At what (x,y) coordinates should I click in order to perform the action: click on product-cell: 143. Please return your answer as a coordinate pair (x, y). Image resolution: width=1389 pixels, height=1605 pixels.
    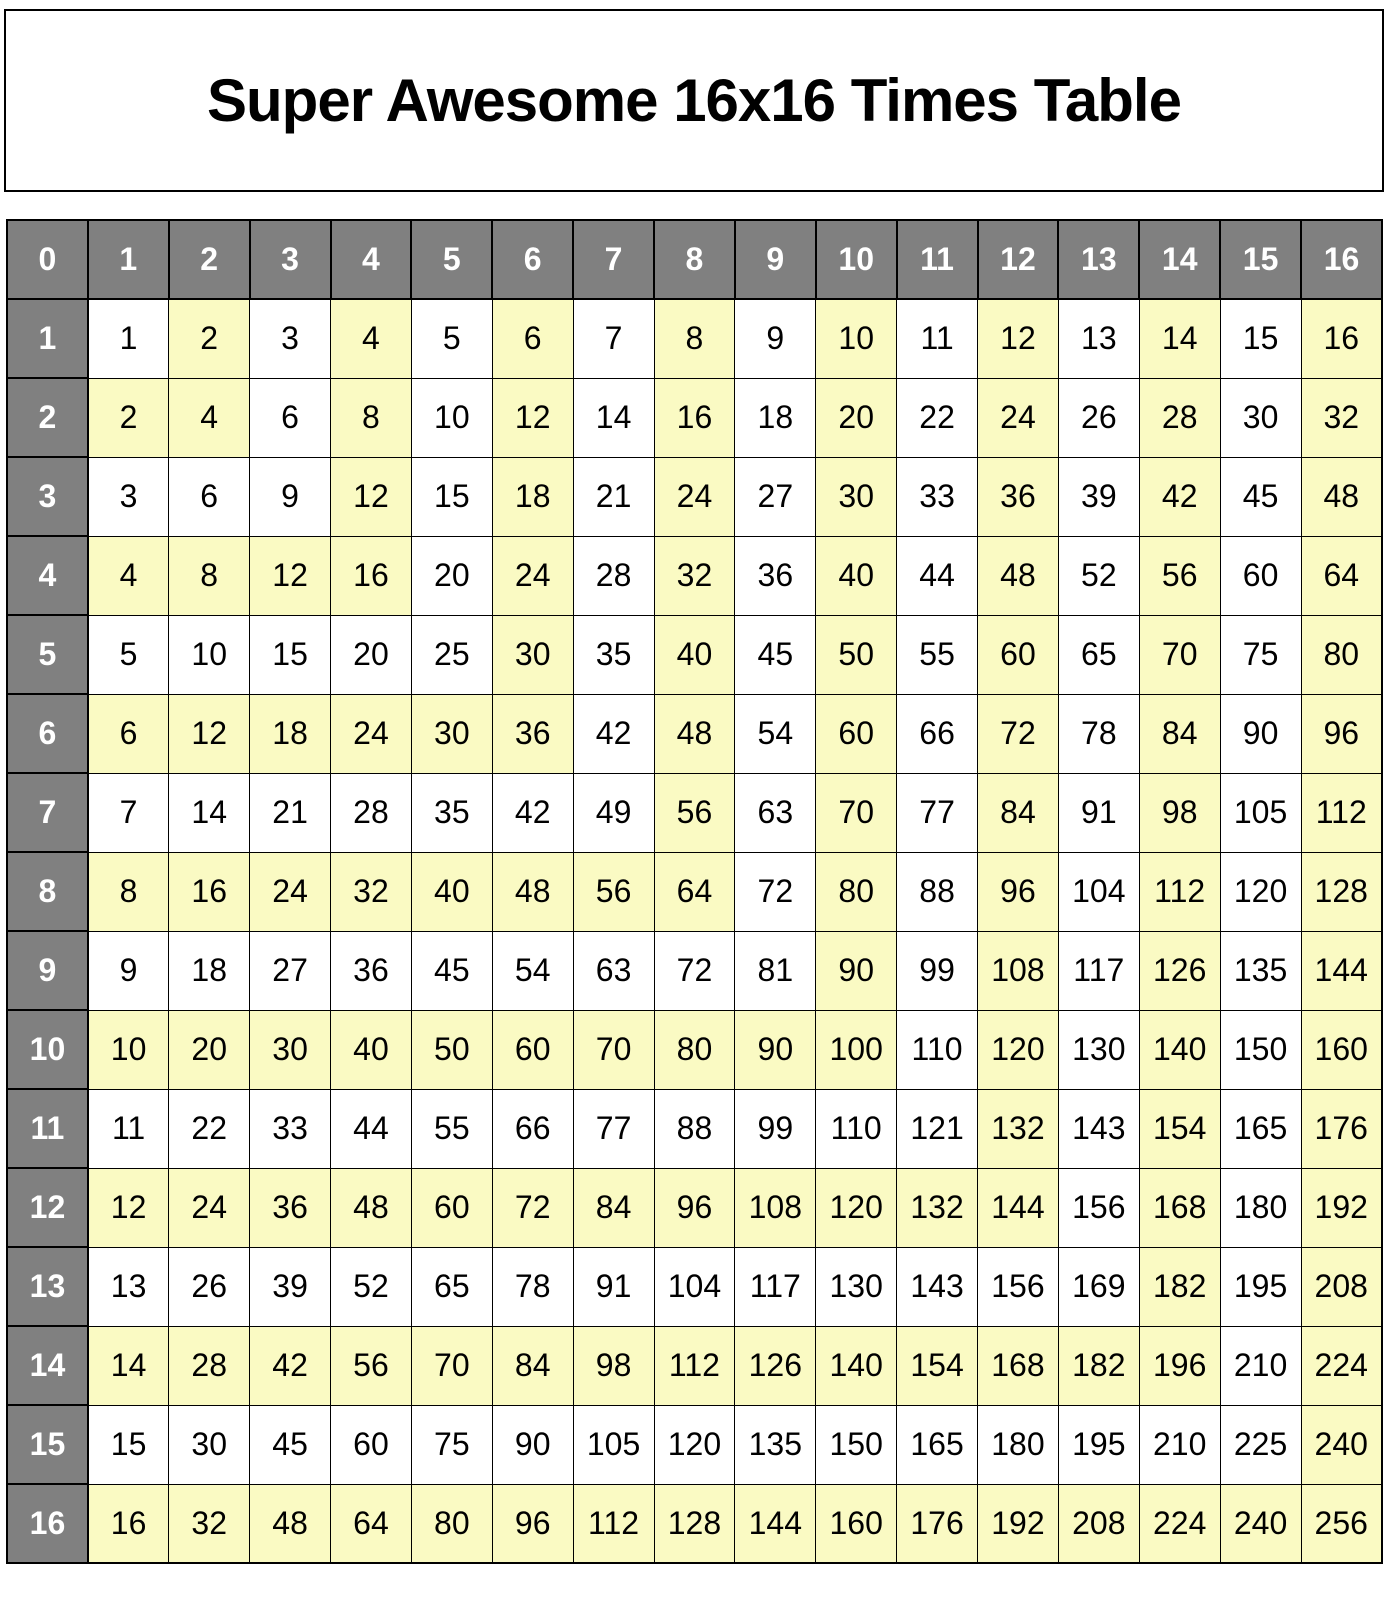
    Looking at the image, I should click on (937, 1286).